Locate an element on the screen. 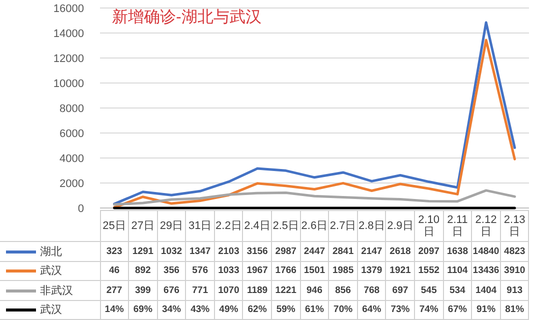 The height and width of the screenshot is (320, 540). data-label: 2987 is located at coordinates (286, 251).